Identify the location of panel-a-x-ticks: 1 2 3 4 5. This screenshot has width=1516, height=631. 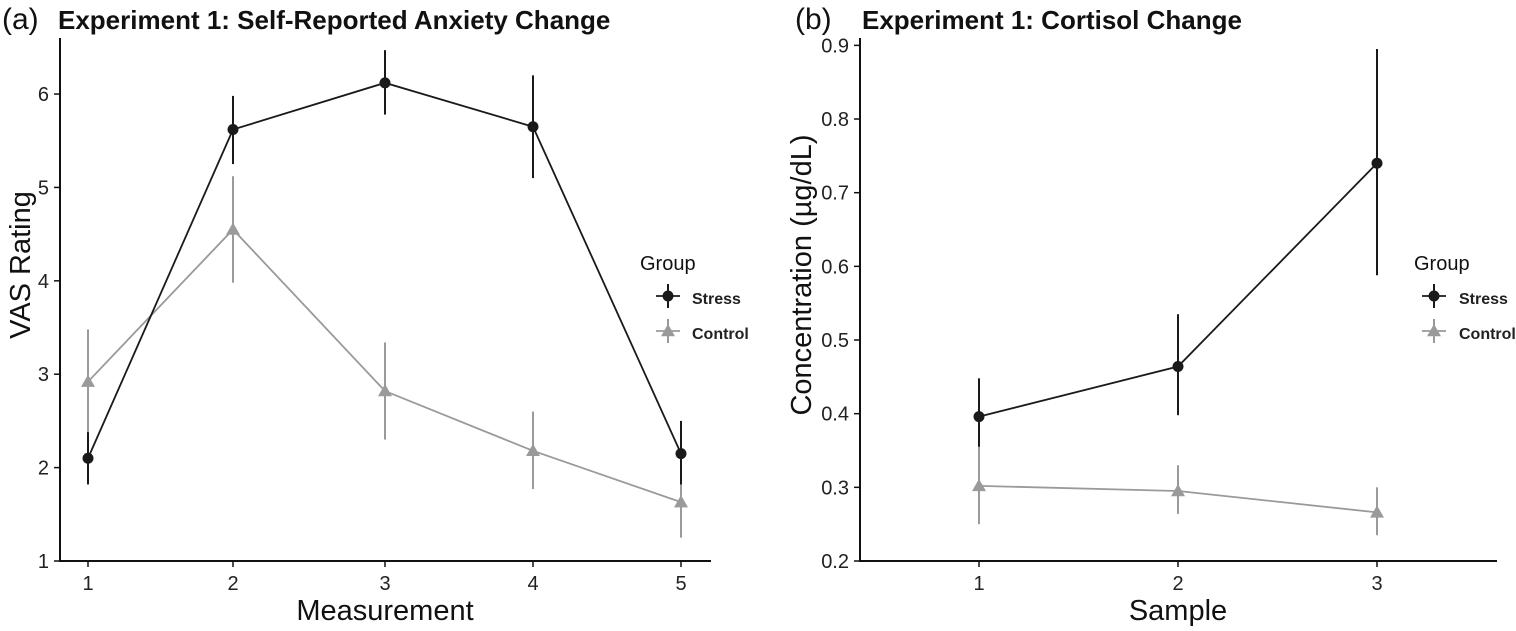
(384, 578).